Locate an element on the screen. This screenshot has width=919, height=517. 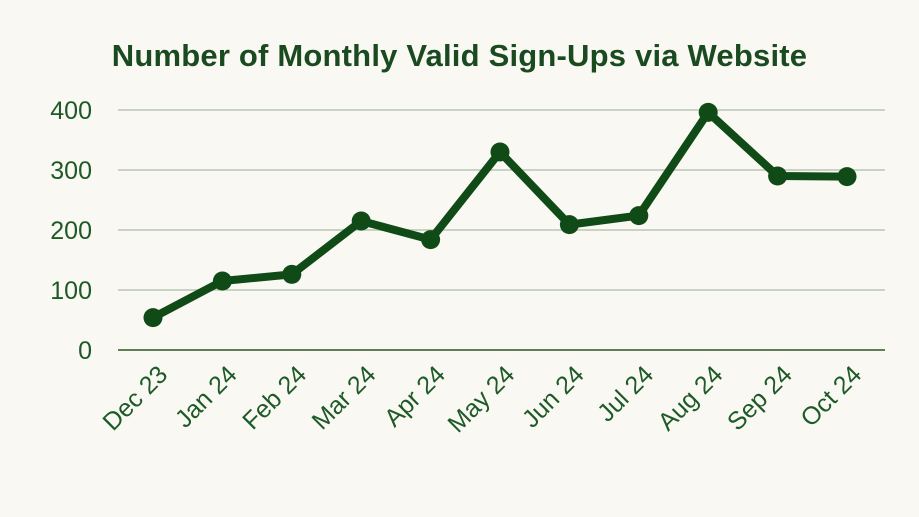
y-tick-label: 300 is located at coordinates (71, 171).